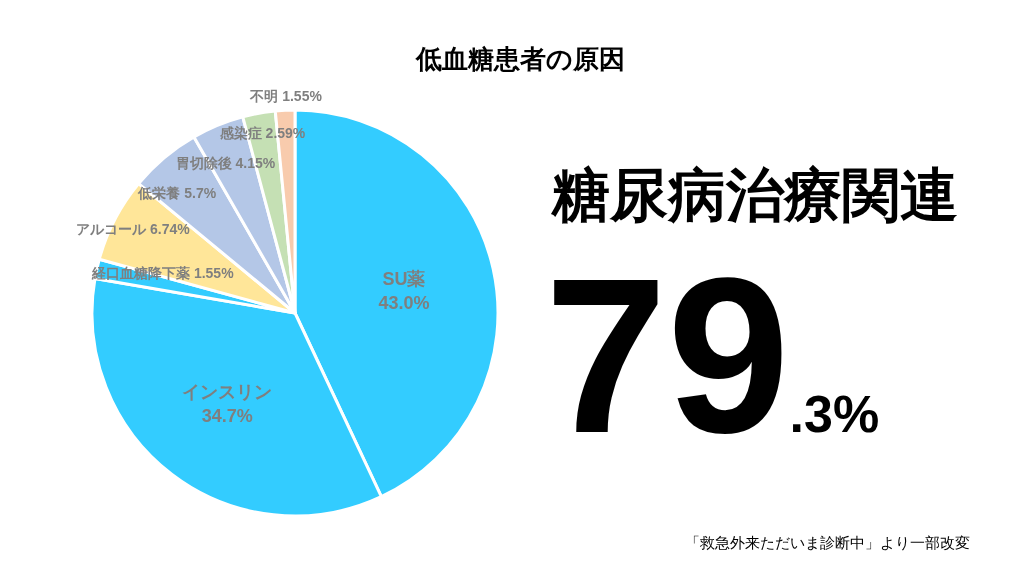  Describe the element at coordinates (712, 356) in the screenshot. I see `text: 79.3%` at that location.